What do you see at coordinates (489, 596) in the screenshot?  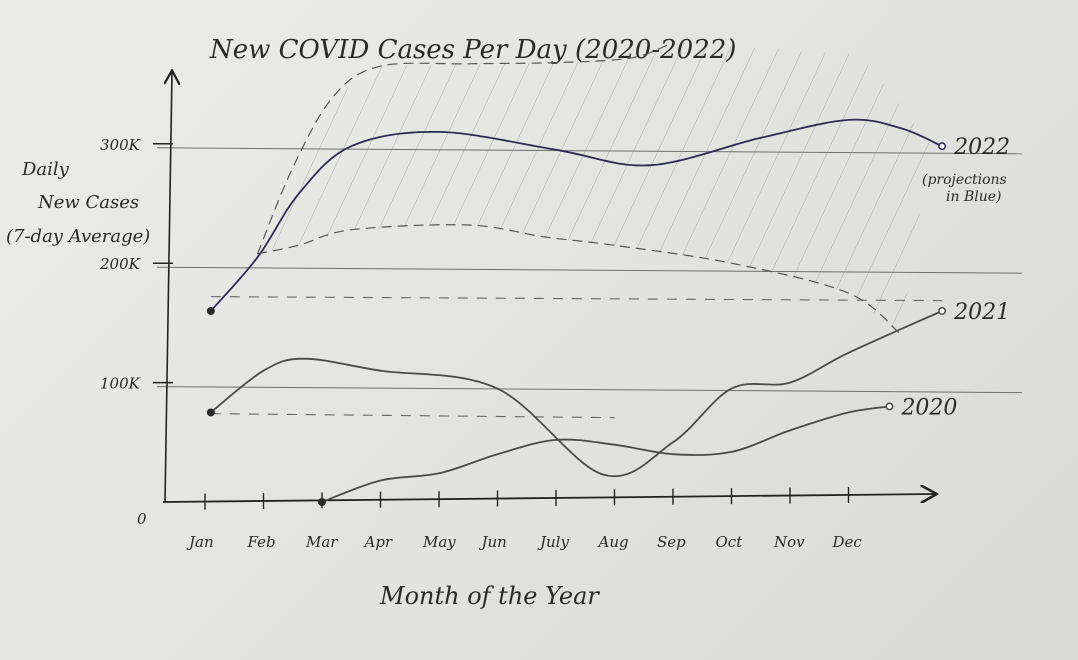 I see `x-axis-label: Month of the Year` at bounding box center [489, 596].